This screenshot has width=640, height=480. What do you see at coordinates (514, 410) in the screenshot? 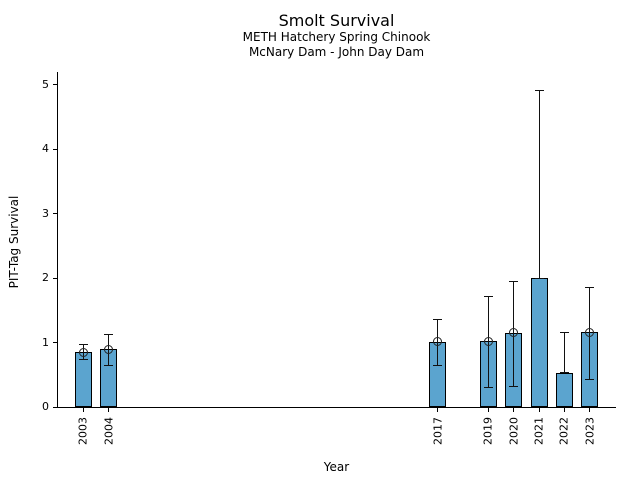
I see `x-tick-2020` at bounding box center [514, 410].